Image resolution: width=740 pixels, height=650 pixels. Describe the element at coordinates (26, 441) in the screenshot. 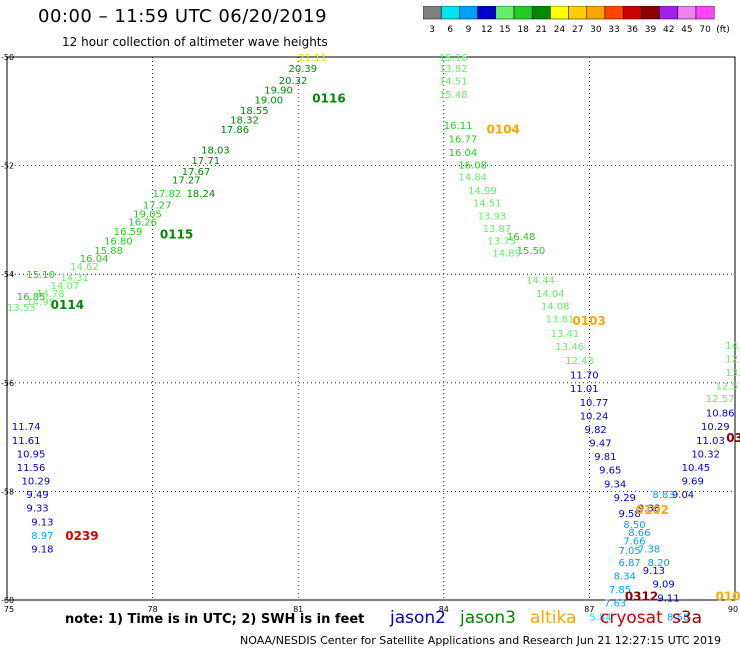

I see `swh-value: 11.61` at that location.